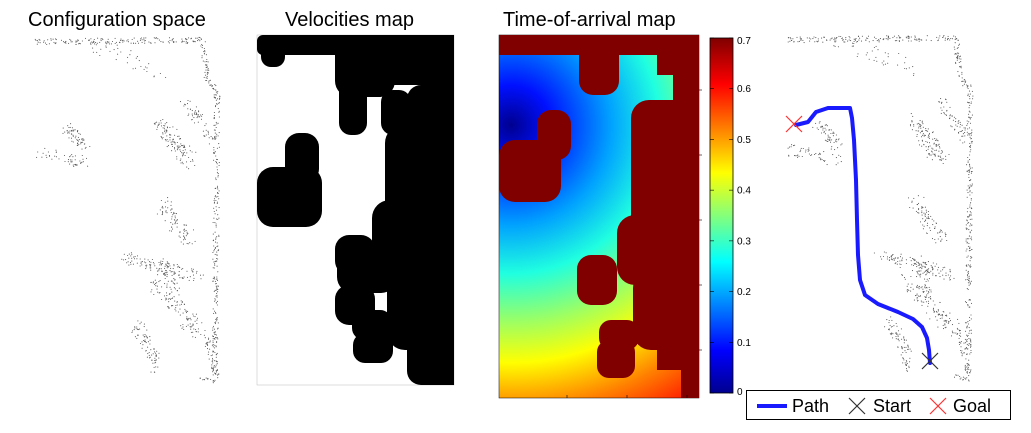 The width and height of the screenshot is (1031, 433). Describe the element at coordinates (744, 89) in the screenshot. I see `colorbar-tick-label: 0.6` at that location.